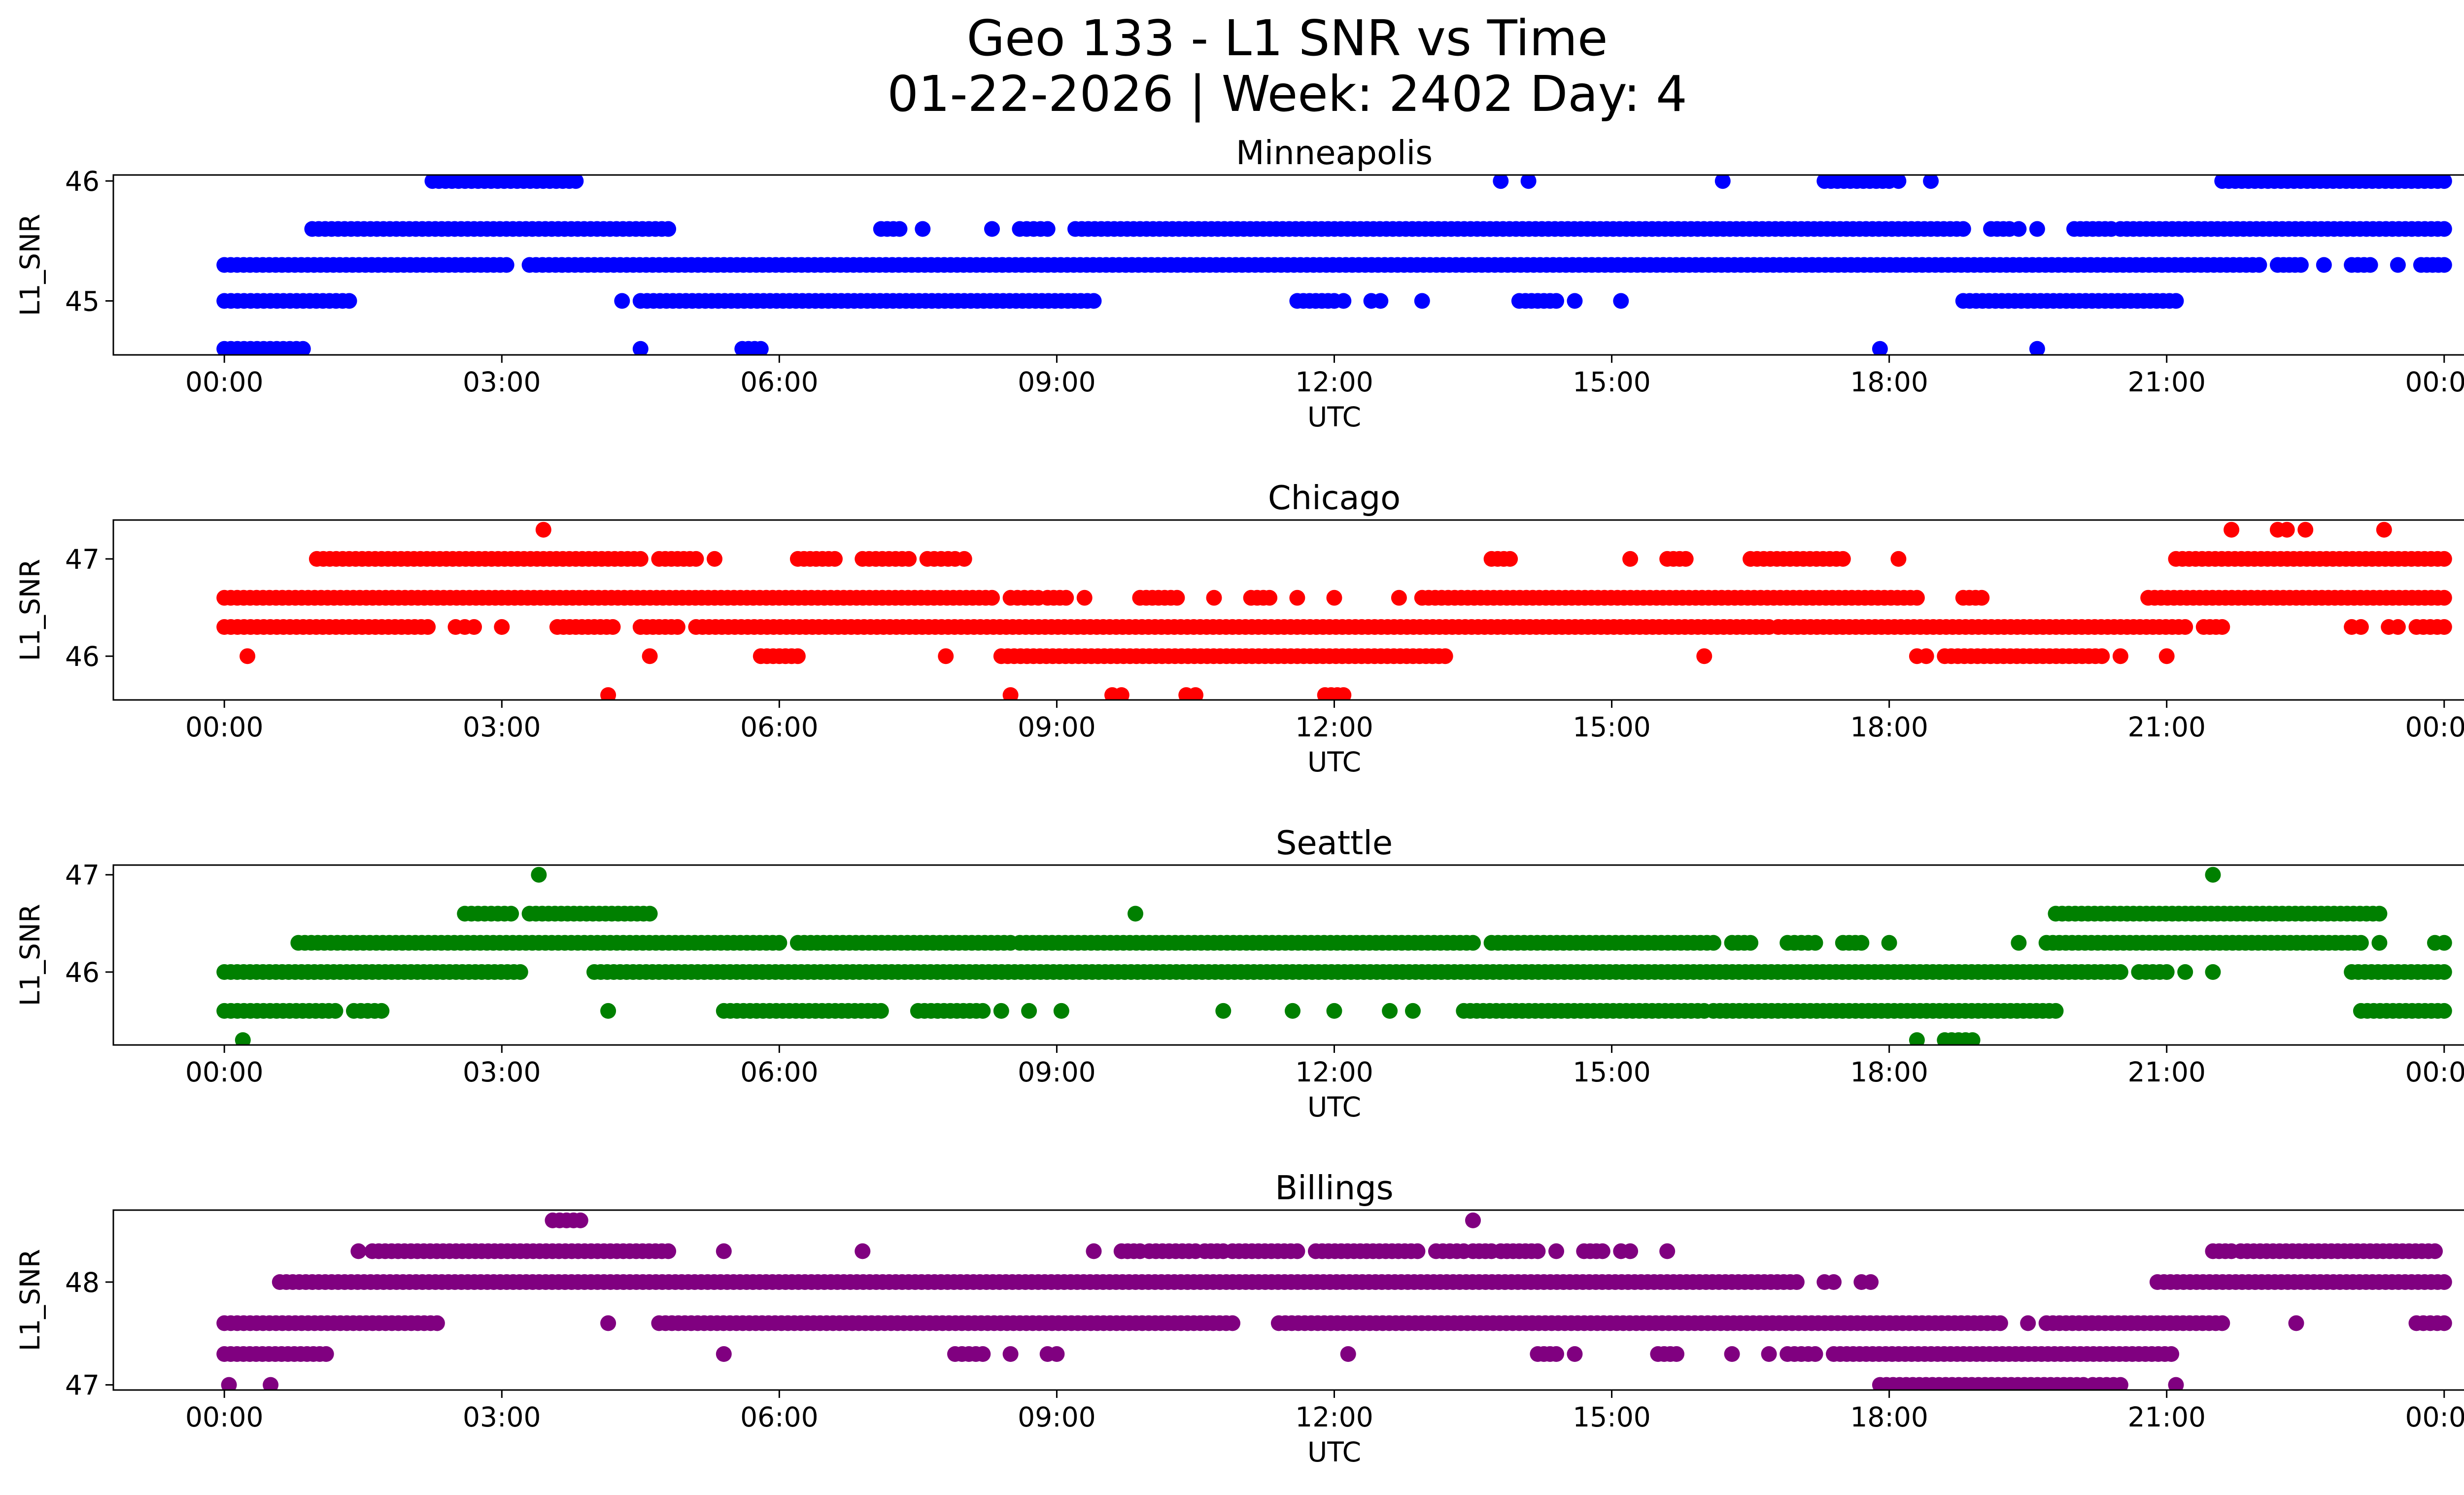  What do you see at coordinates (1334, 382) in the screenshot?
I see `x-tick-label: 12:00` at bounding box center [1334, 382].